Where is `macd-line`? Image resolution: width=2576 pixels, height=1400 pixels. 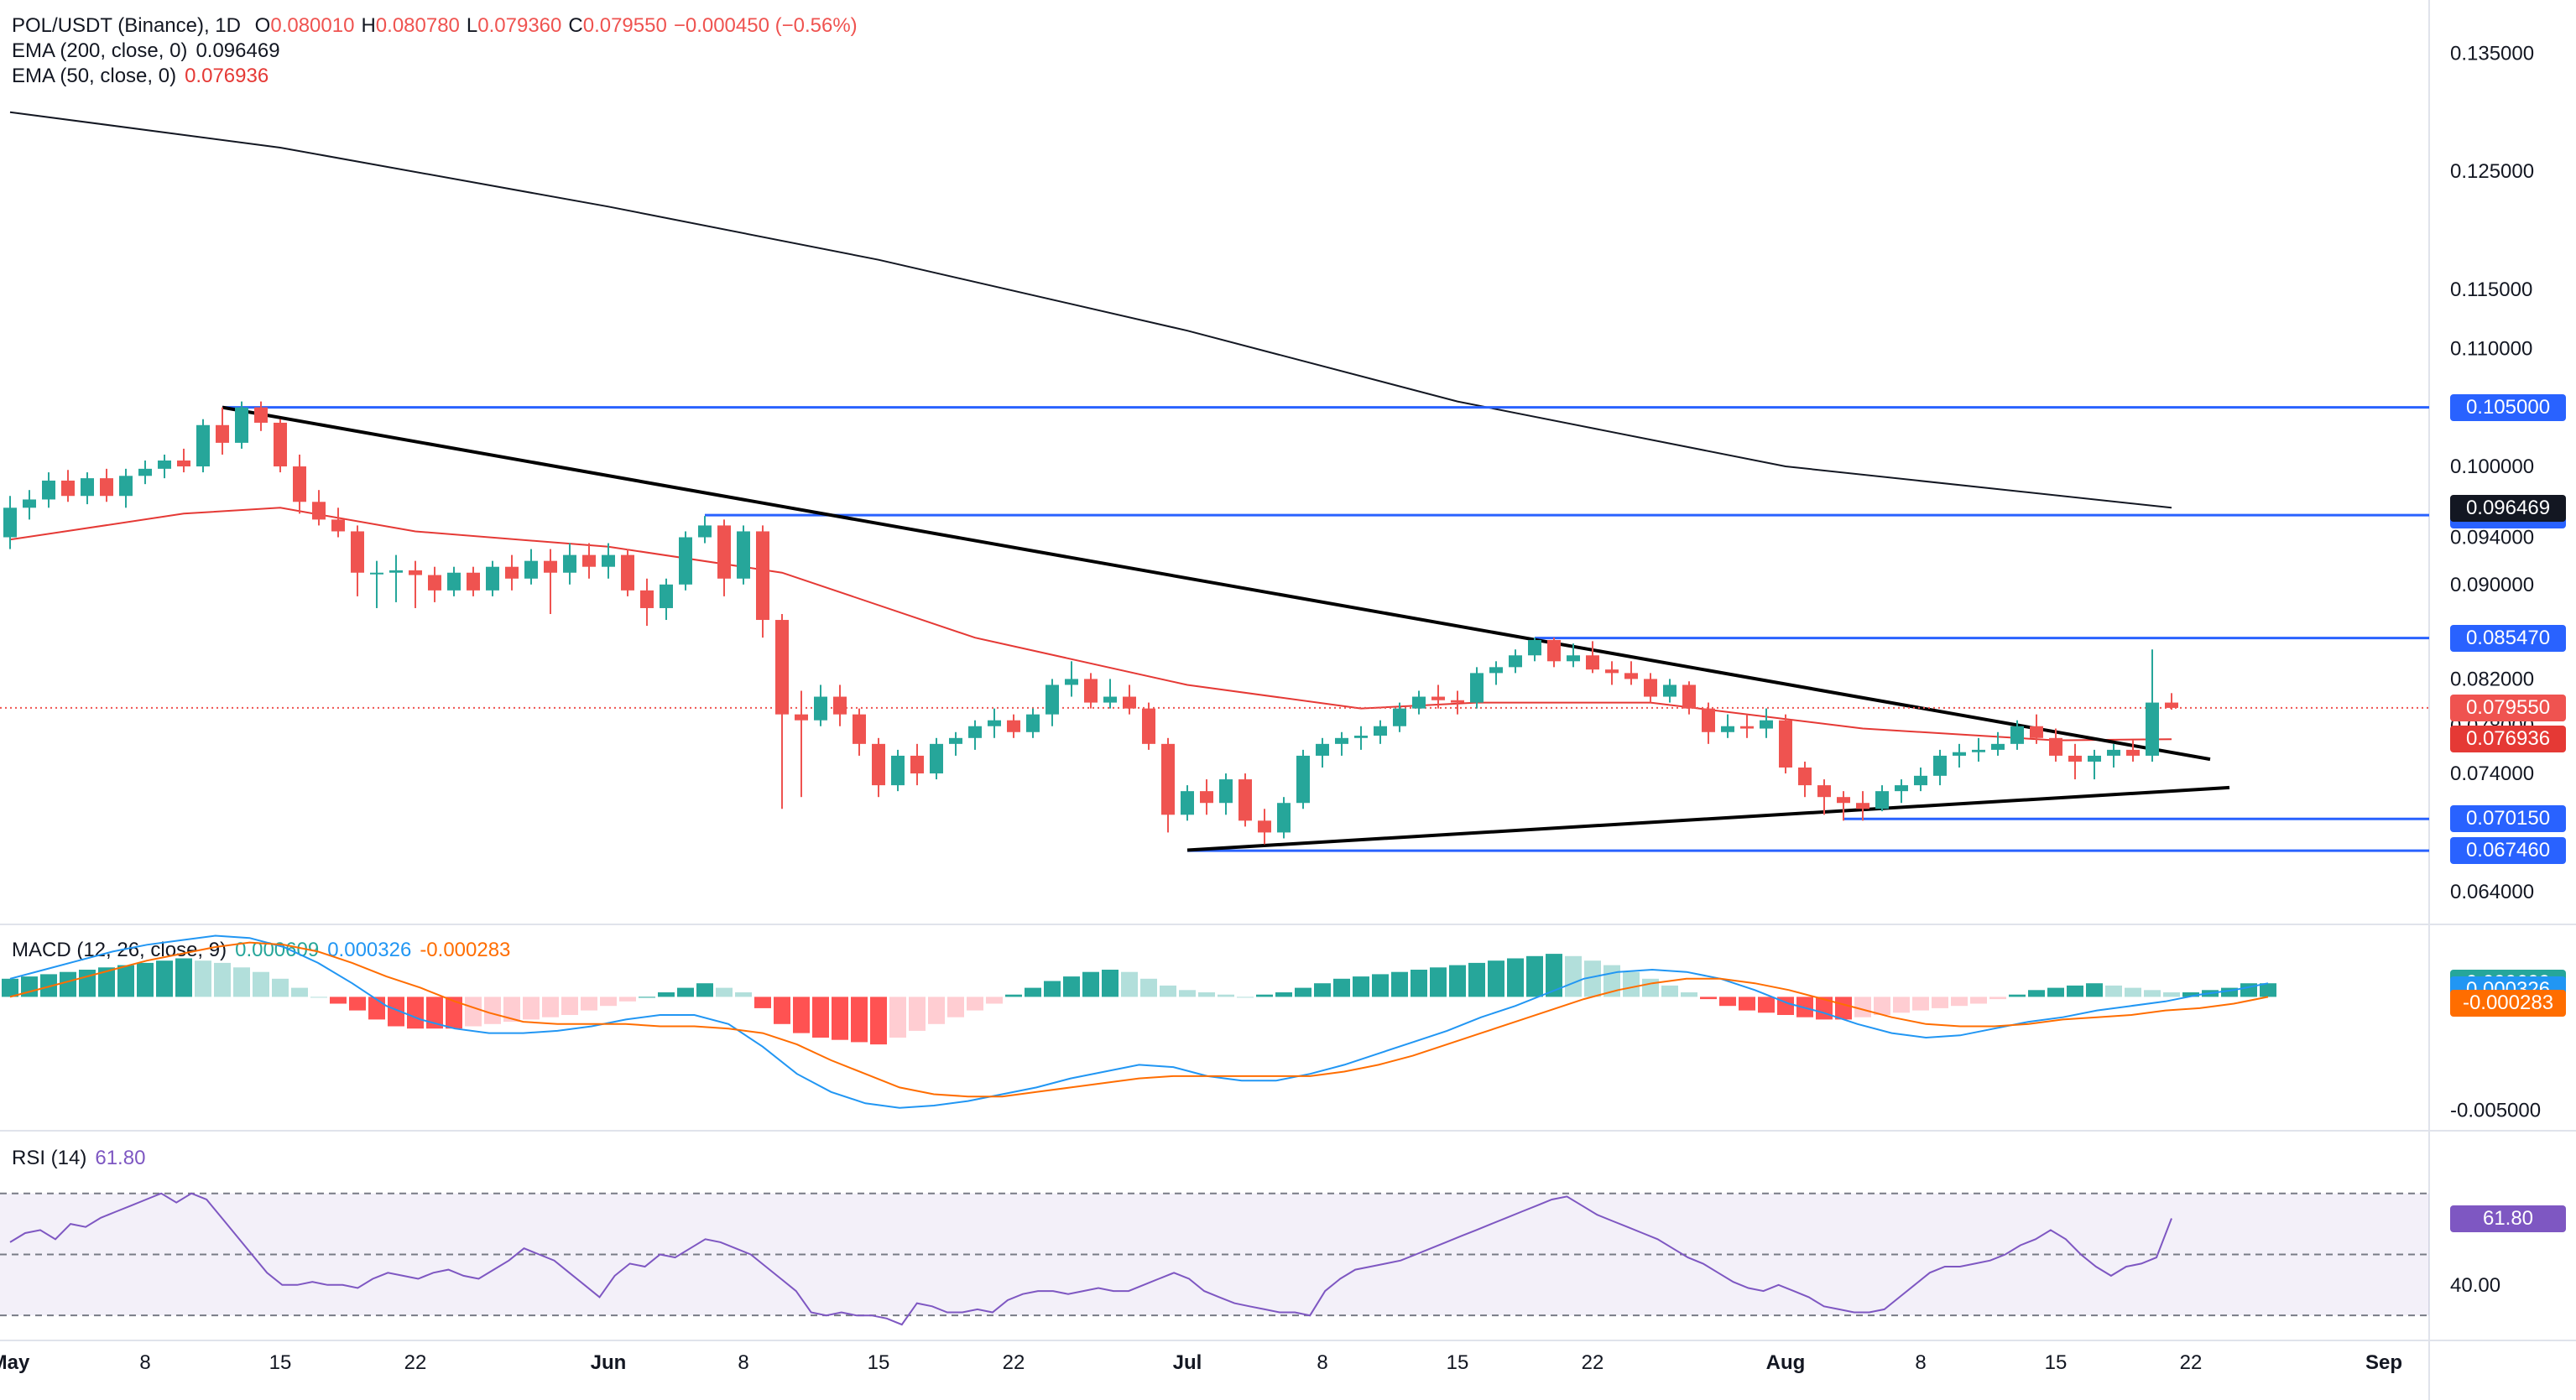
macd-line is located at coordinates (1139, 1021).